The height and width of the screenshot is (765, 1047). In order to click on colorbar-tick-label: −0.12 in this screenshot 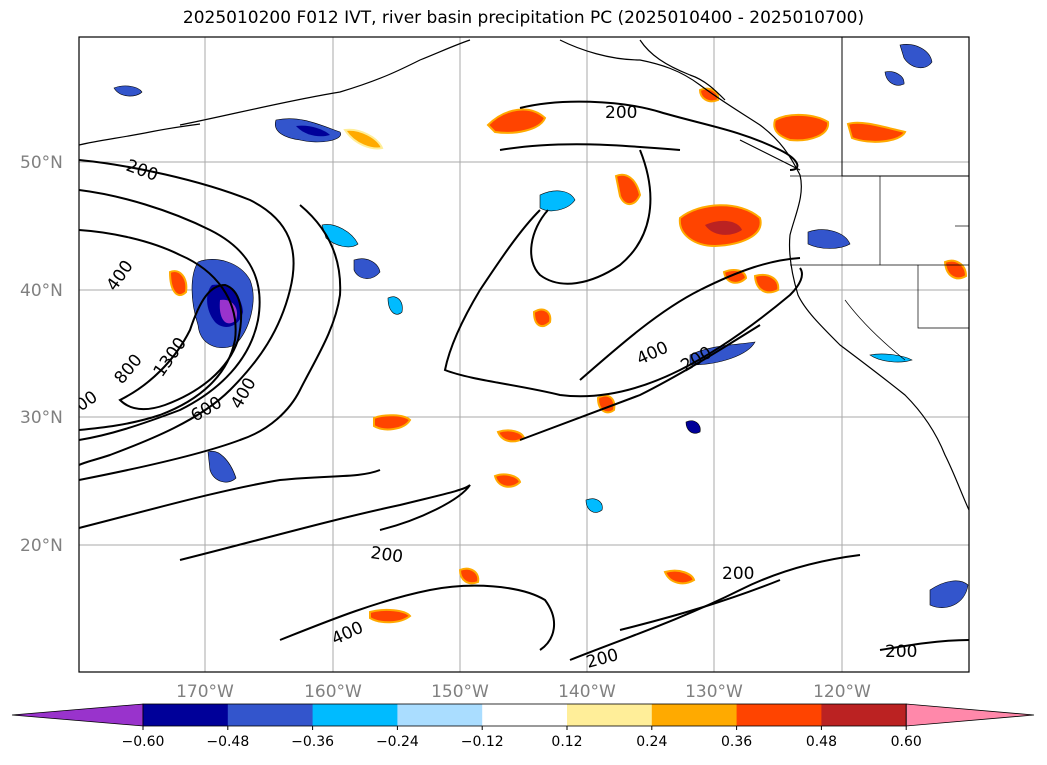, I will do `click(482, 742)`.